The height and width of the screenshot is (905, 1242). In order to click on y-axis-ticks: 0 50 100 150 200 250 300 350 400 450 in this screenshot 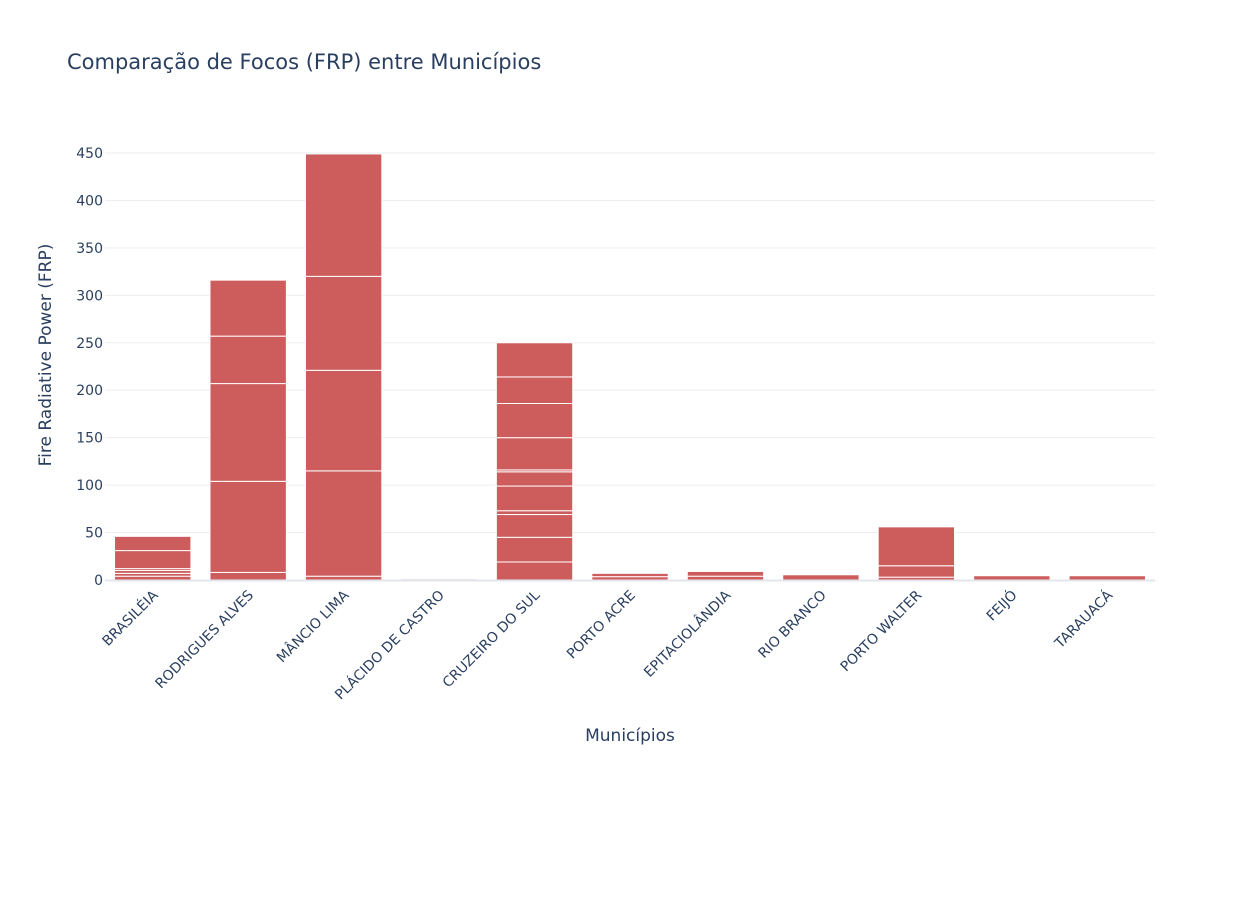, I will do `click(89, 367)`.